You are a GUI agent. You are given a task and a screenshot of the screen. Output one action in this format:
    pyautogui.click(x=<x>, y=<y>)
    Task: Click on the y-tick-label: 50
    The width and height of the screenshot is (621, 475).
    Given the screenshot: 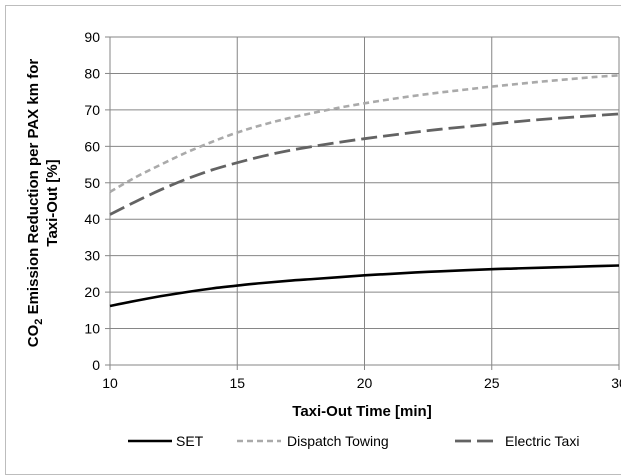 What is the action you would take?
    pyautogui.click(x=92, y=183)
    